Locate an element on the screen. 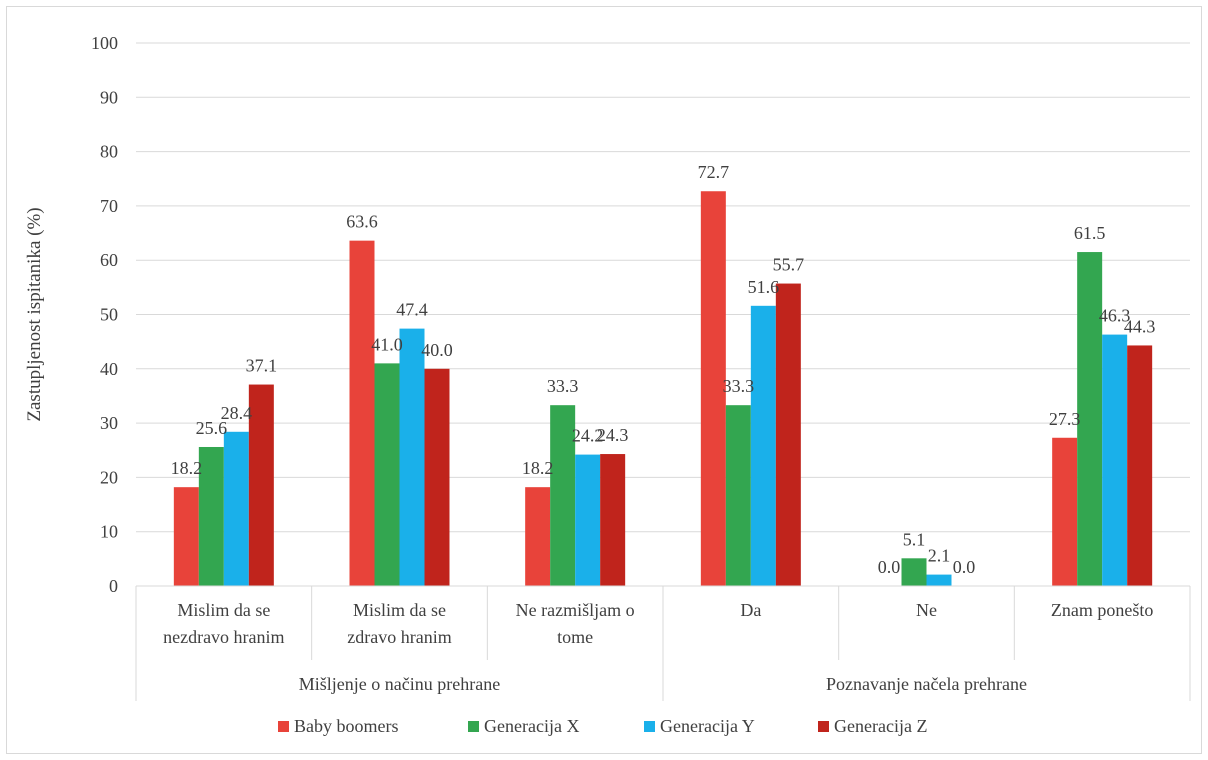  y-tick-label: 30 is located at coordinates (109, 423).